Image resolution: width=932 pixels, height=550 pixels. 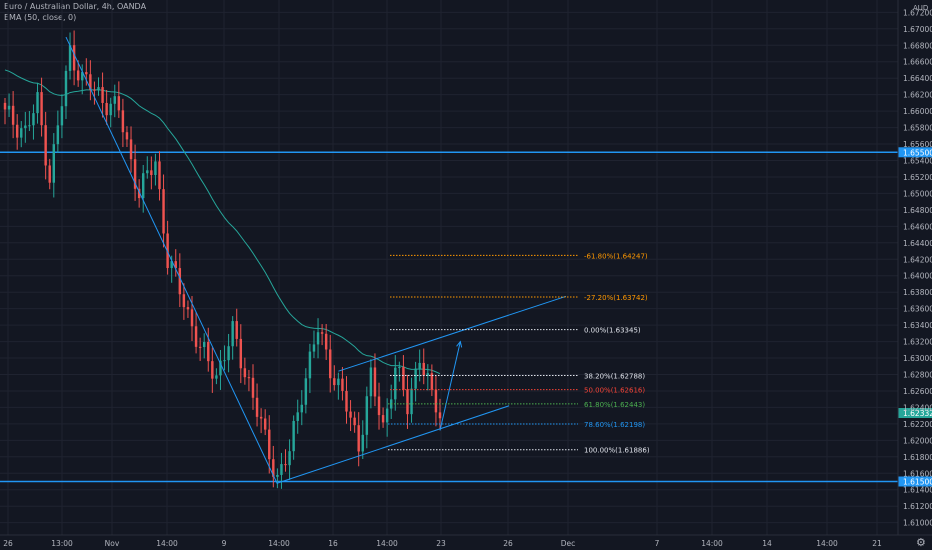 What do you see at coordinates (657, 543) in the screenshot?
I see `time-tick-label: 7` at bounding box center [657, 543].